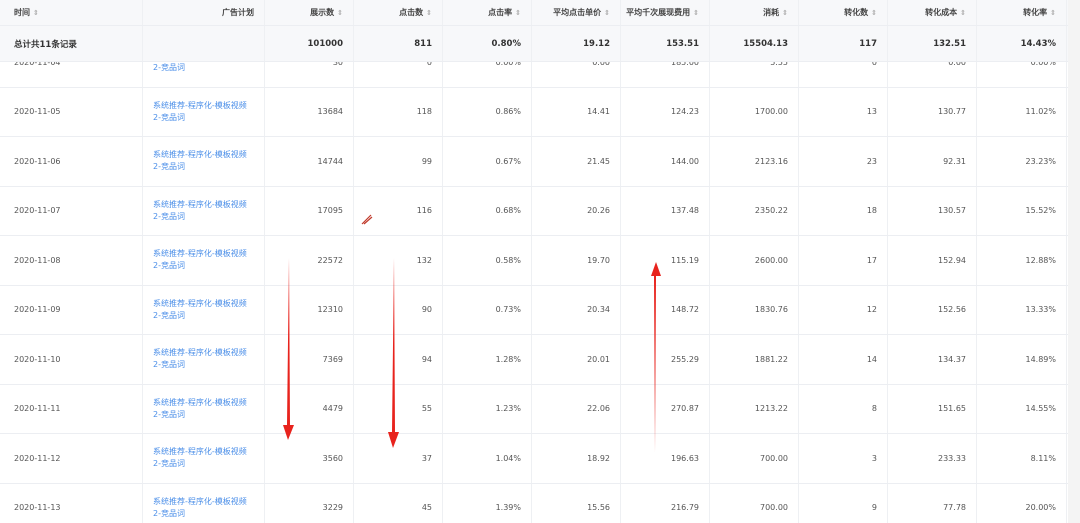 This screenshot has width=1080, height=523. I want to click on value-cell: 20.00%, so click(1022, 503).